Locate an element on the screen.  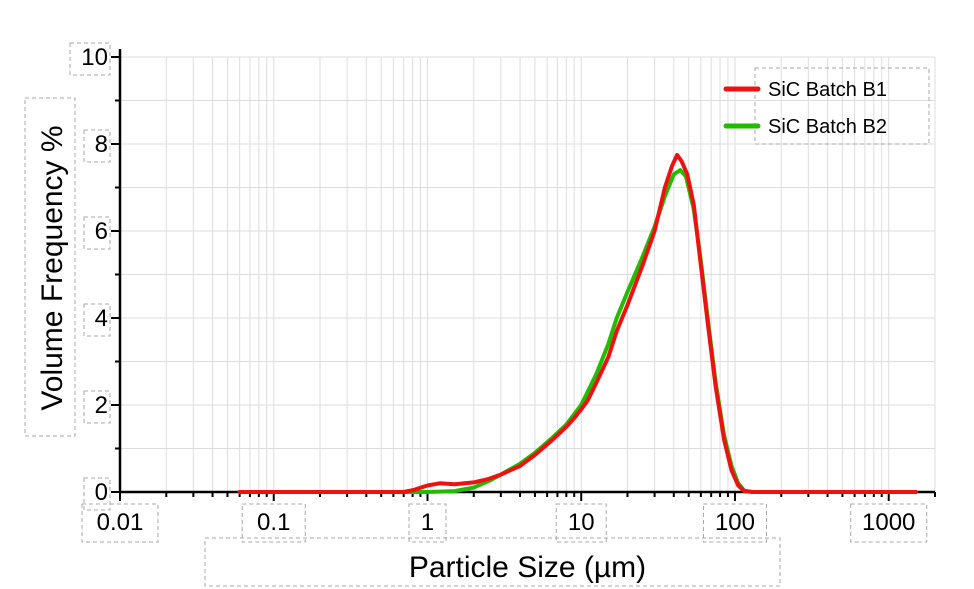
x-tick-label: 1000 is located at coordinates (888, 522).